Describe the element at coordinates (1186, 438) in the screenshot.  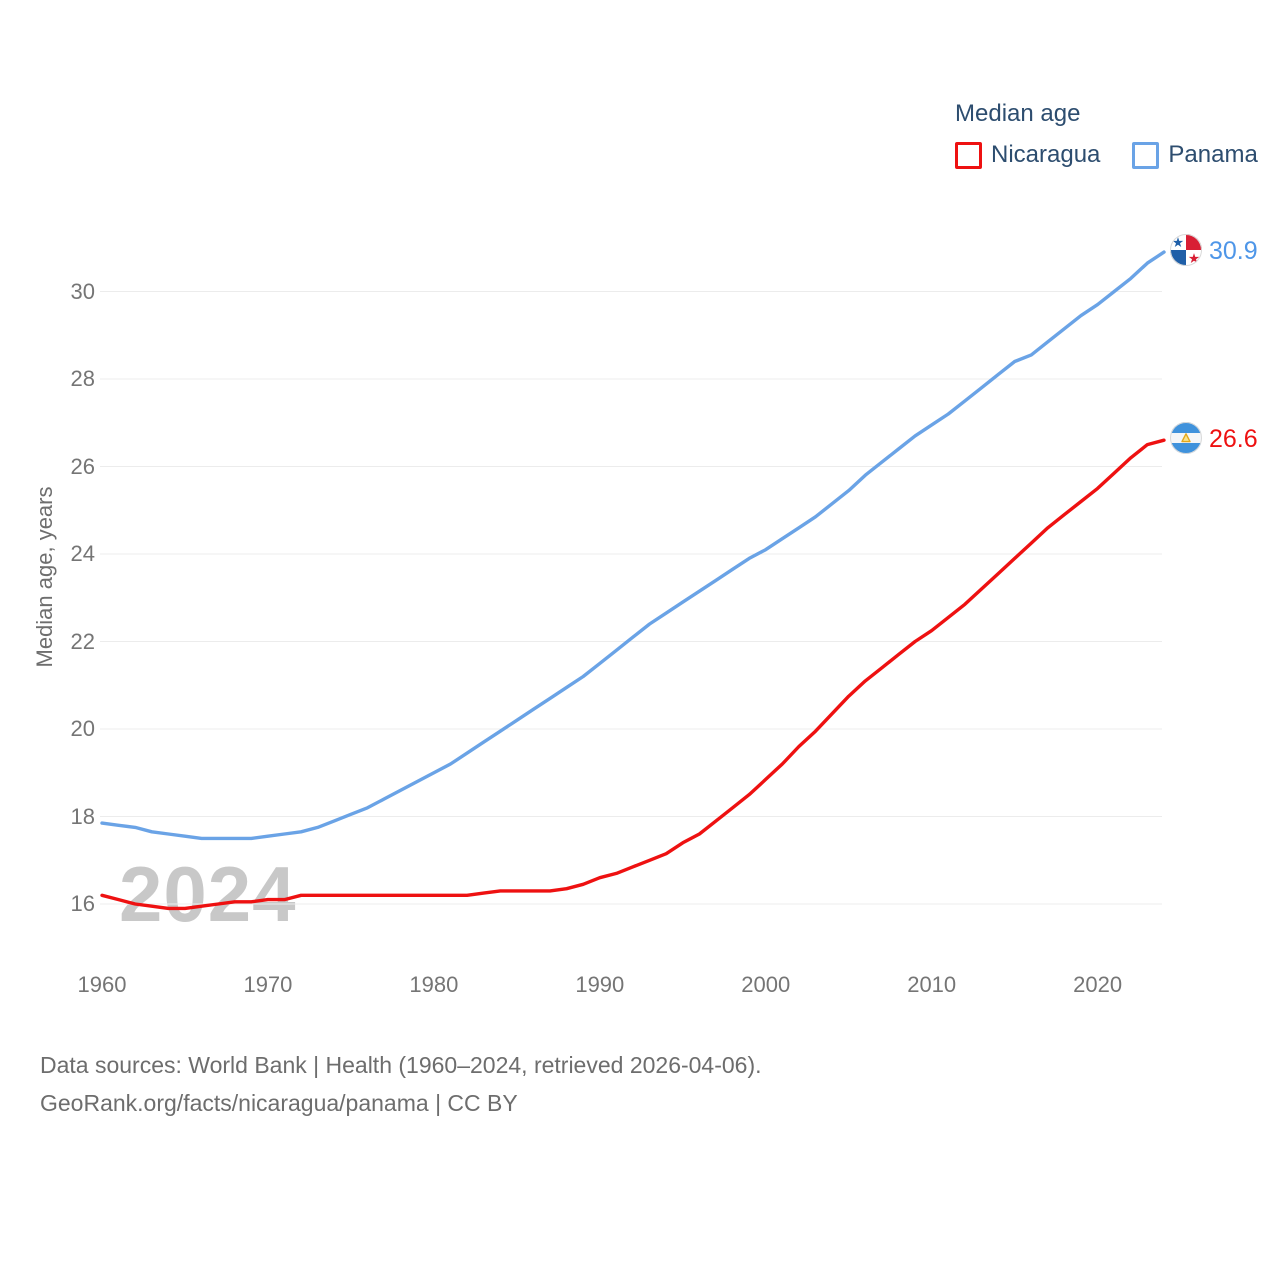
I see `nicaragua-flag-icon` at that location.